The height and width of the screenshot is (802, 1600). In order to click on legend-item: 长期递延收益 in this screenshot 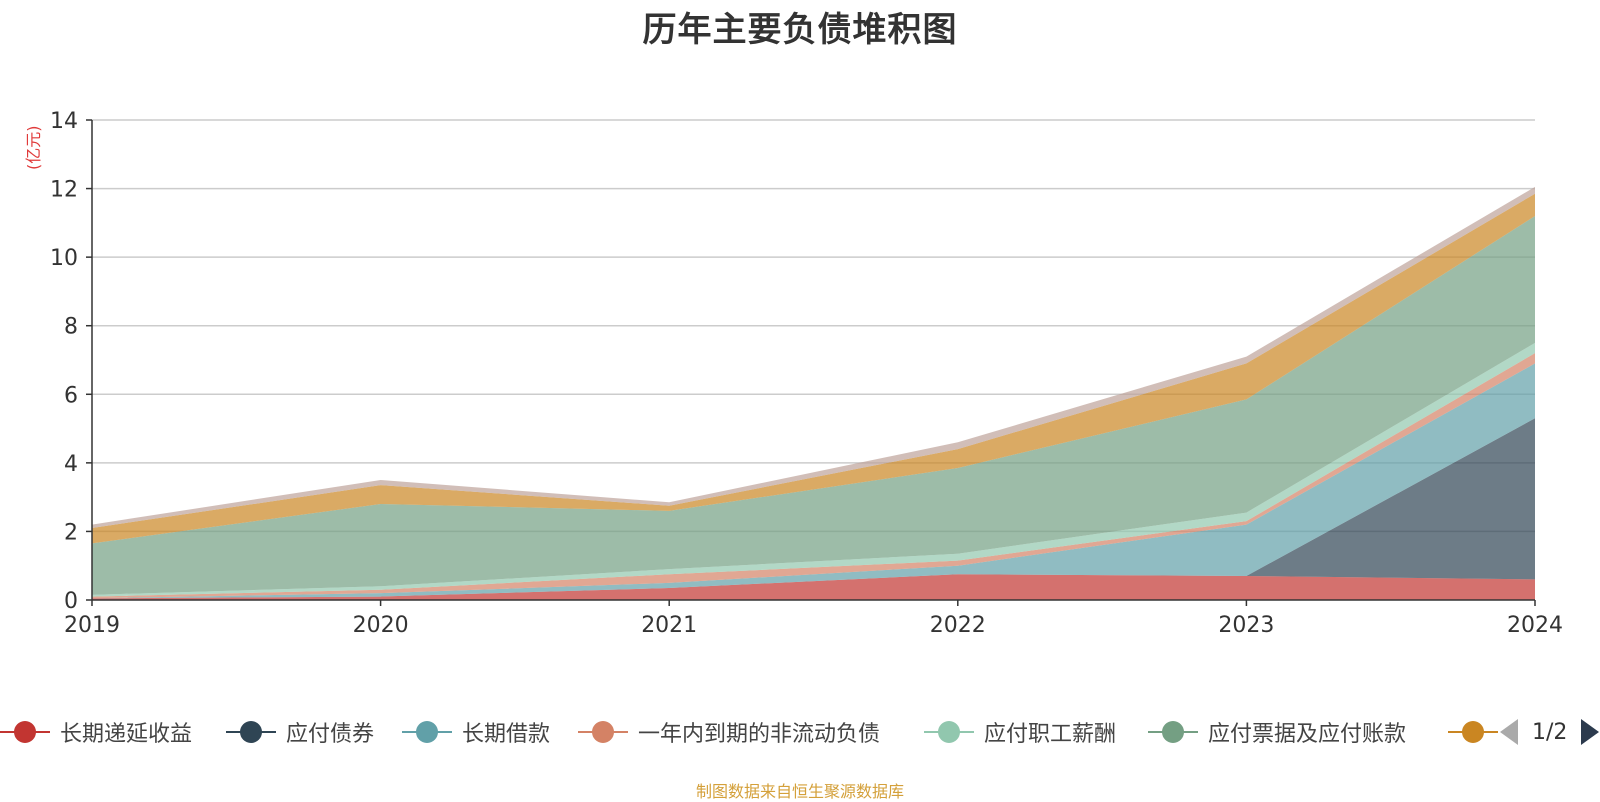, I will do `click(96, 732)`.